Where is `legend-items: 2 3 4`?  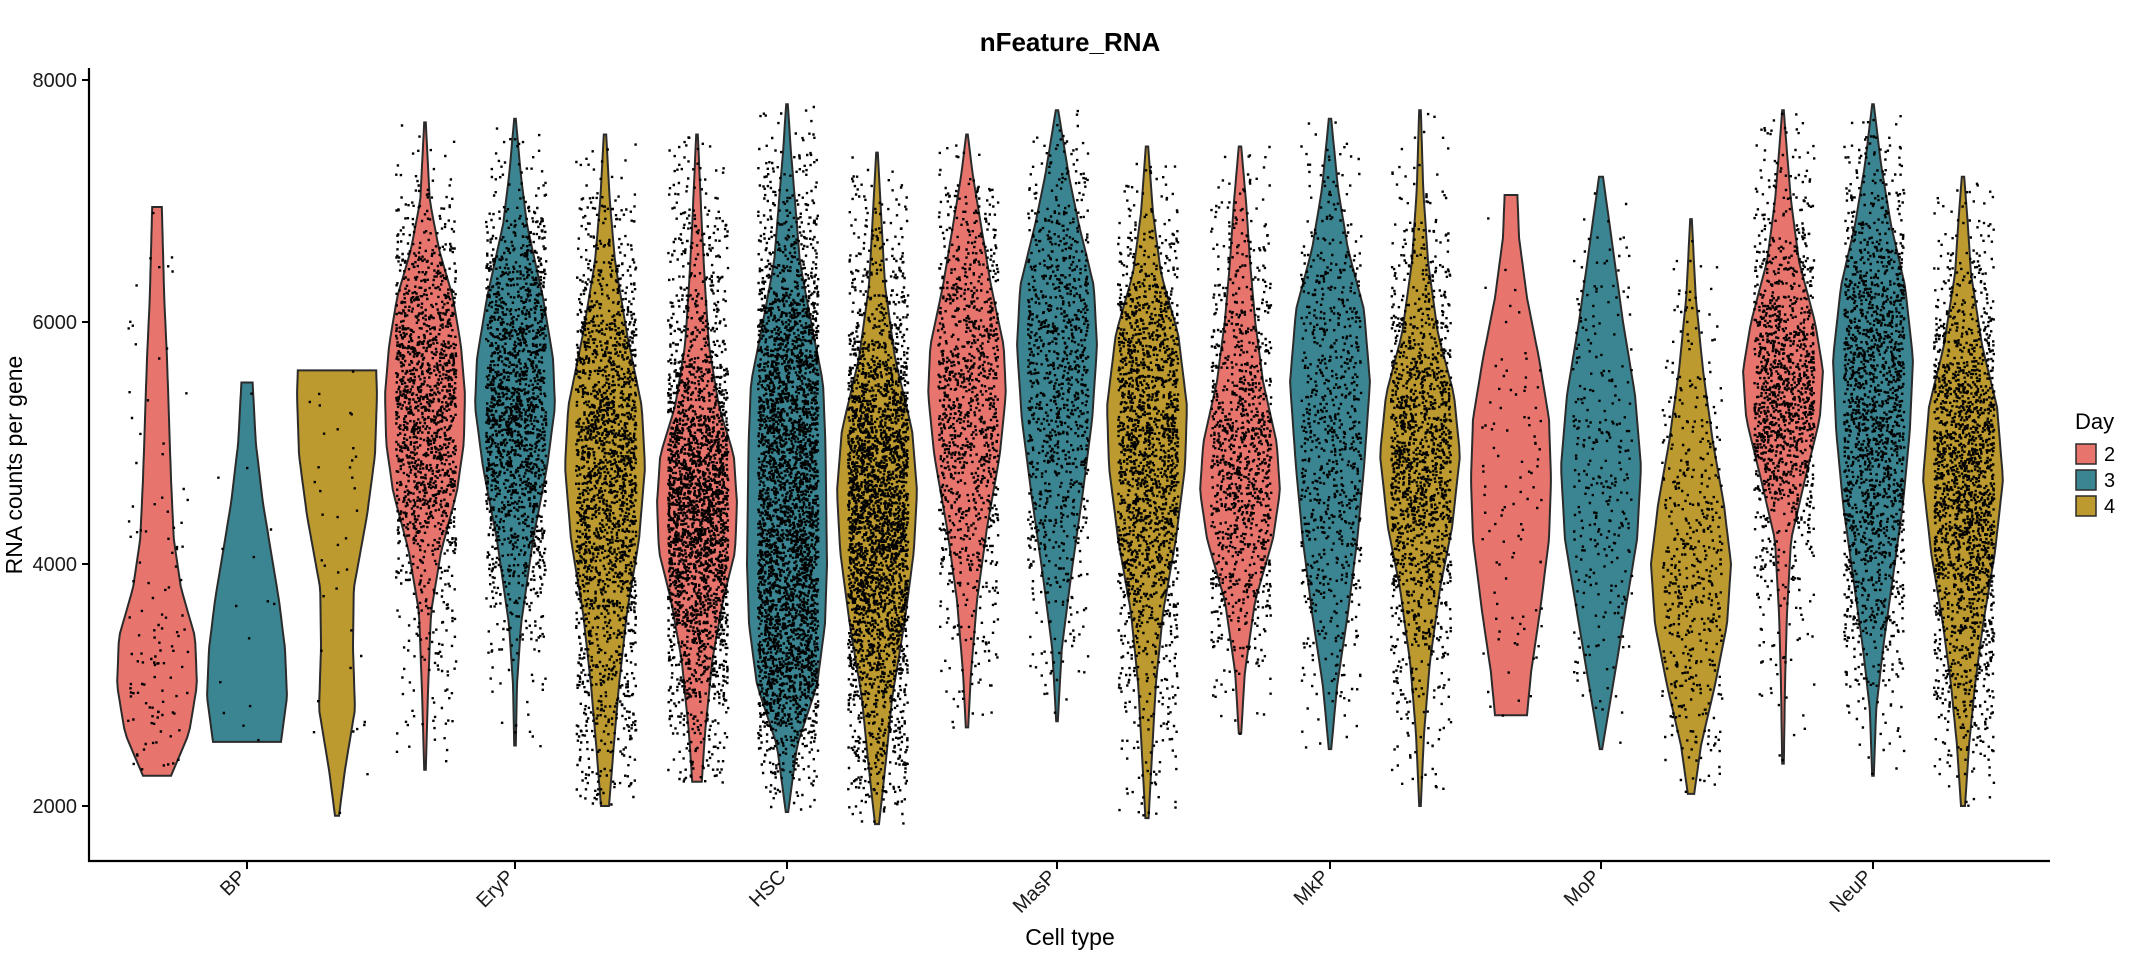
legend-items: 2 3 4 is located at coordinates (2095, 480).